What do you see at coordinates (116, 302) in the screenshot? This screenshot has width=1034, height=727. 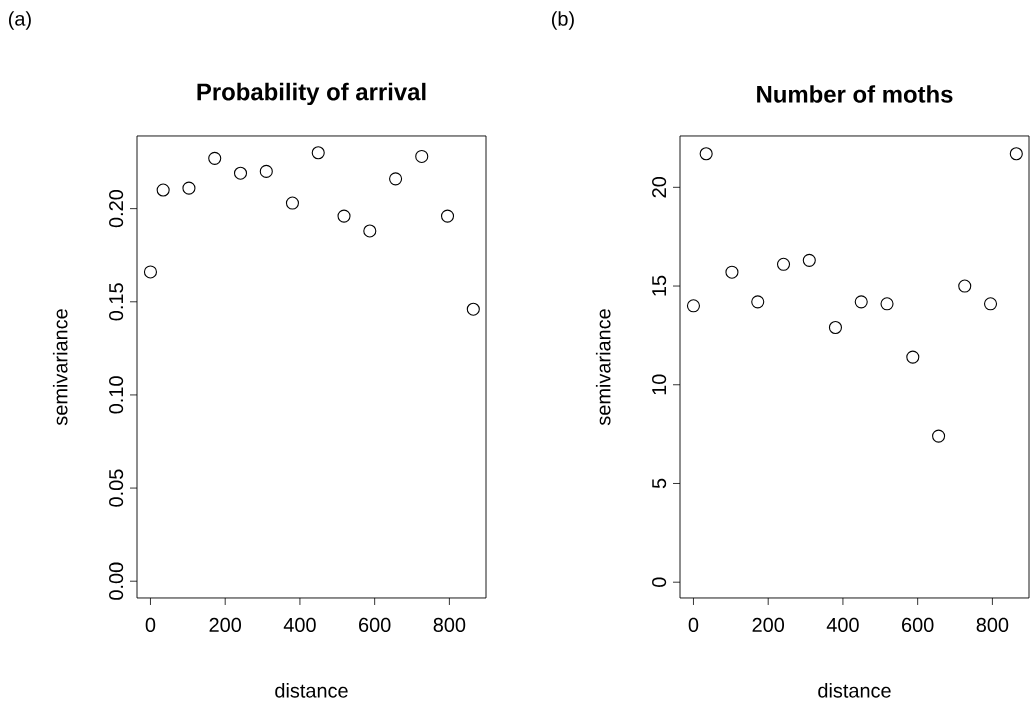 I see `y-tick-label: 0.15` at bounding box center [116, 302].